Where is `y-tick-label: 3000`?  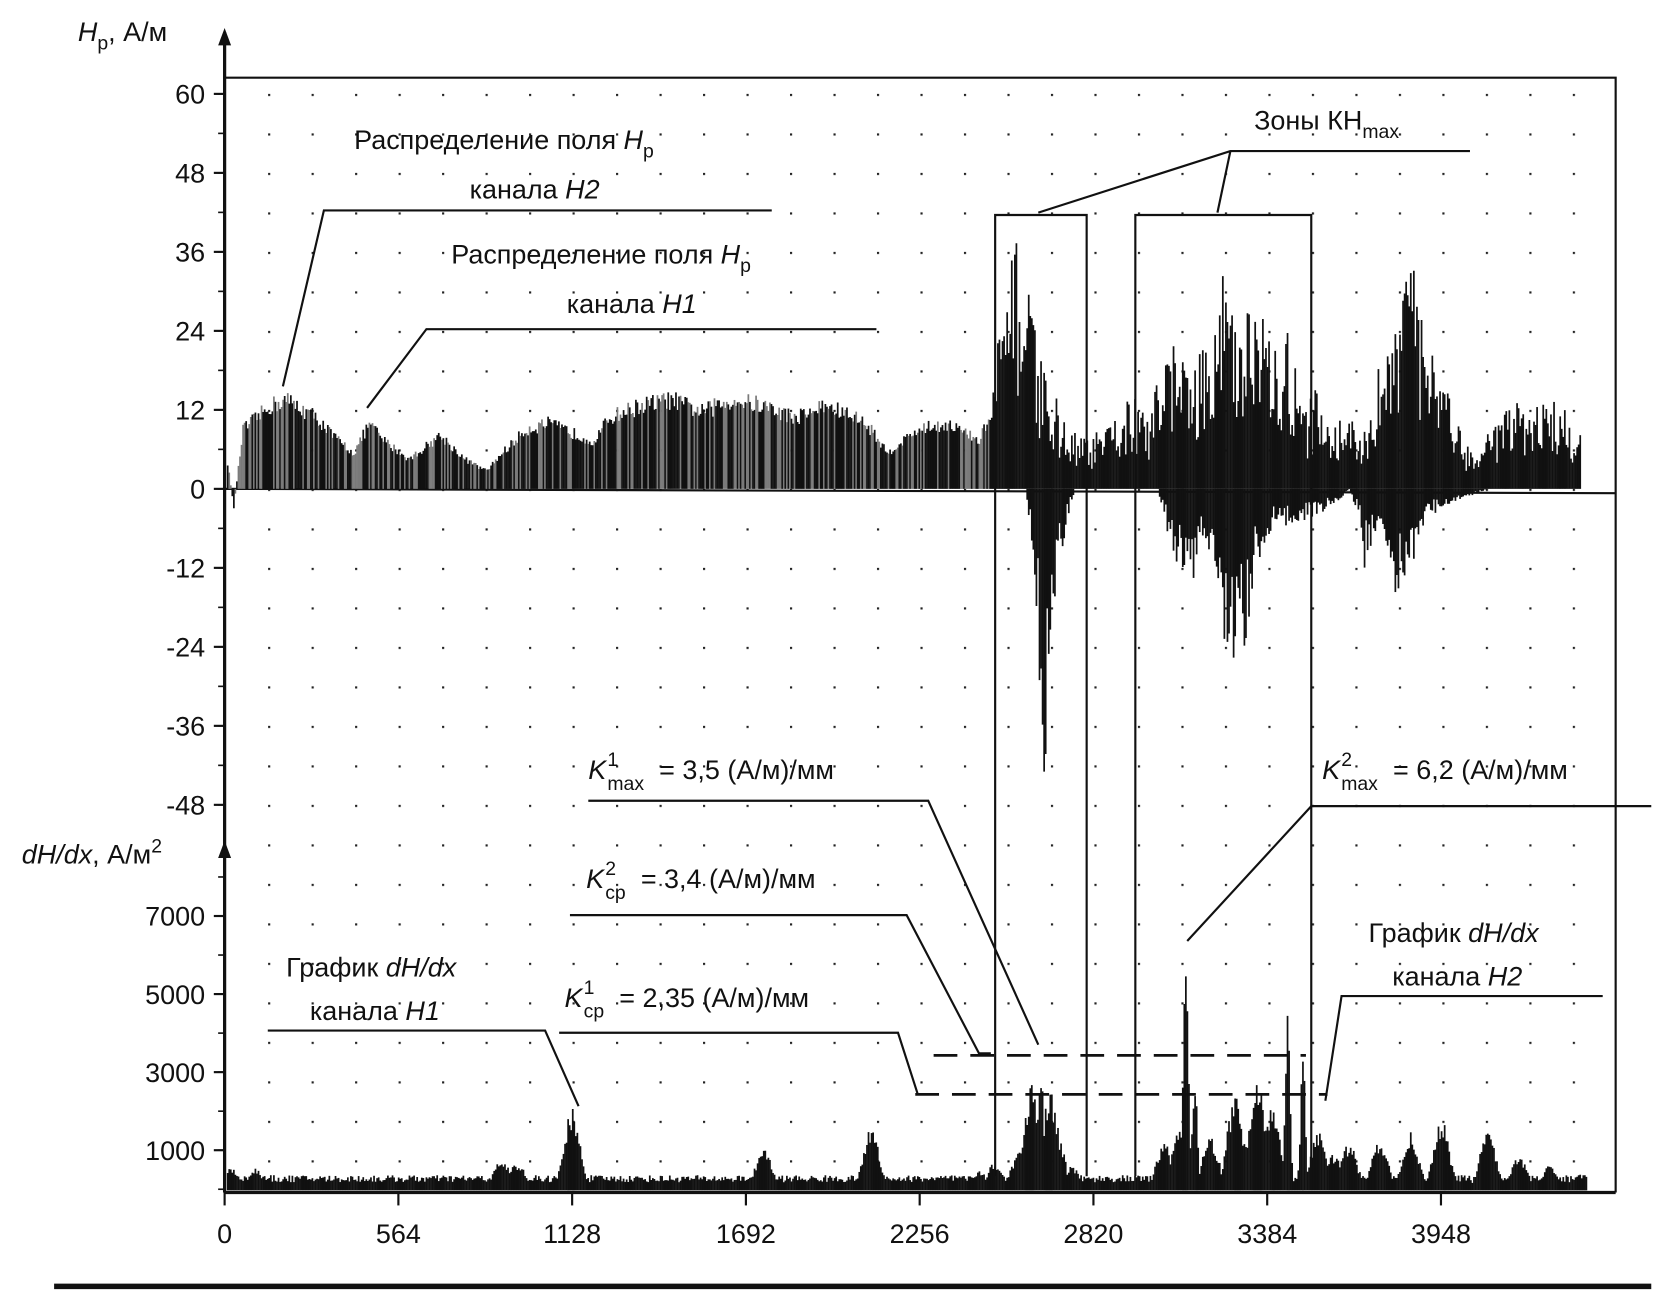 y-tick-label: 3000 is located at coordinates (175, 1073).